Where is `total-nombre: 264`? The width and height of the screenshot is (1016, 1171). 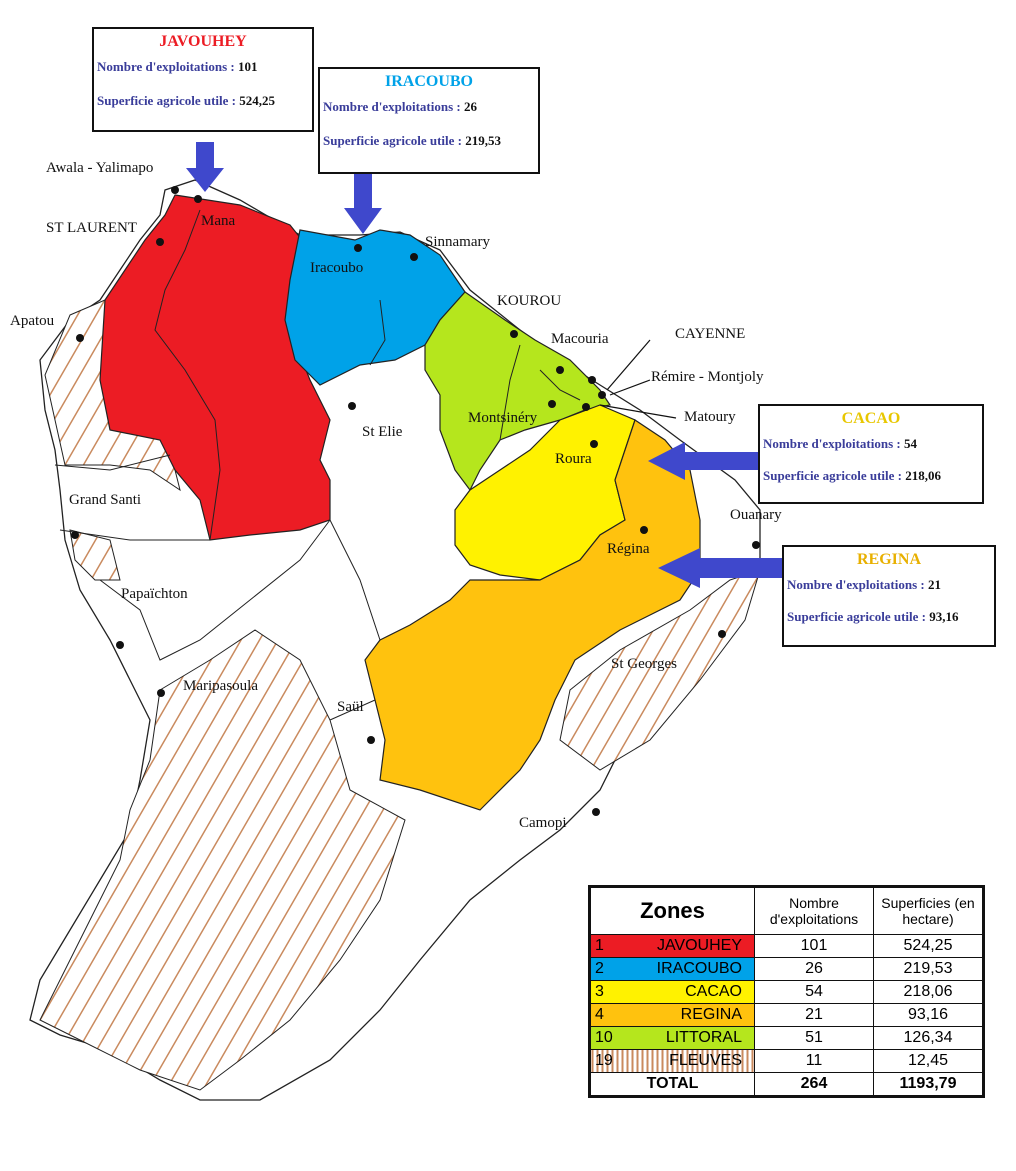
total-nombre: 264 is located at coordinates (814, 1084).